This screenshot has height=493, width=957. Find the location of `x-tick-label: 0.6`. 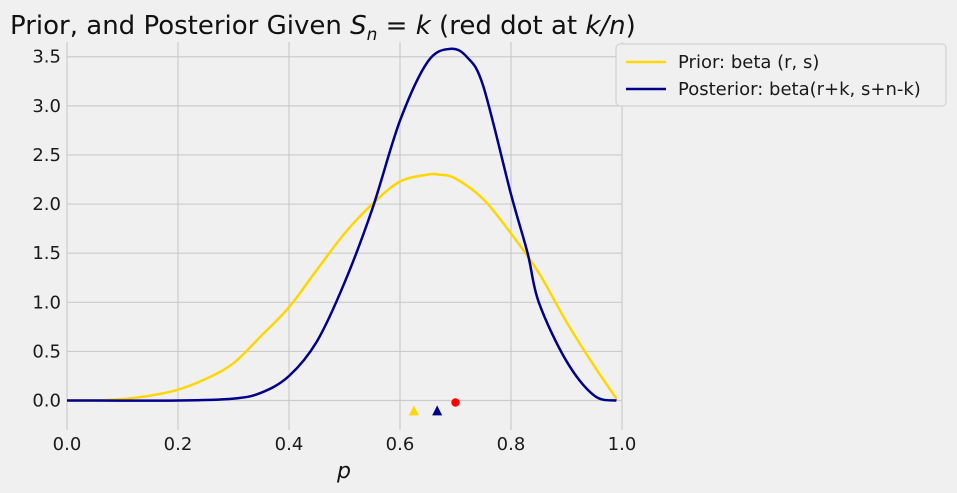

x-tick-label: 0.6 is located at coordinates (400, 444).